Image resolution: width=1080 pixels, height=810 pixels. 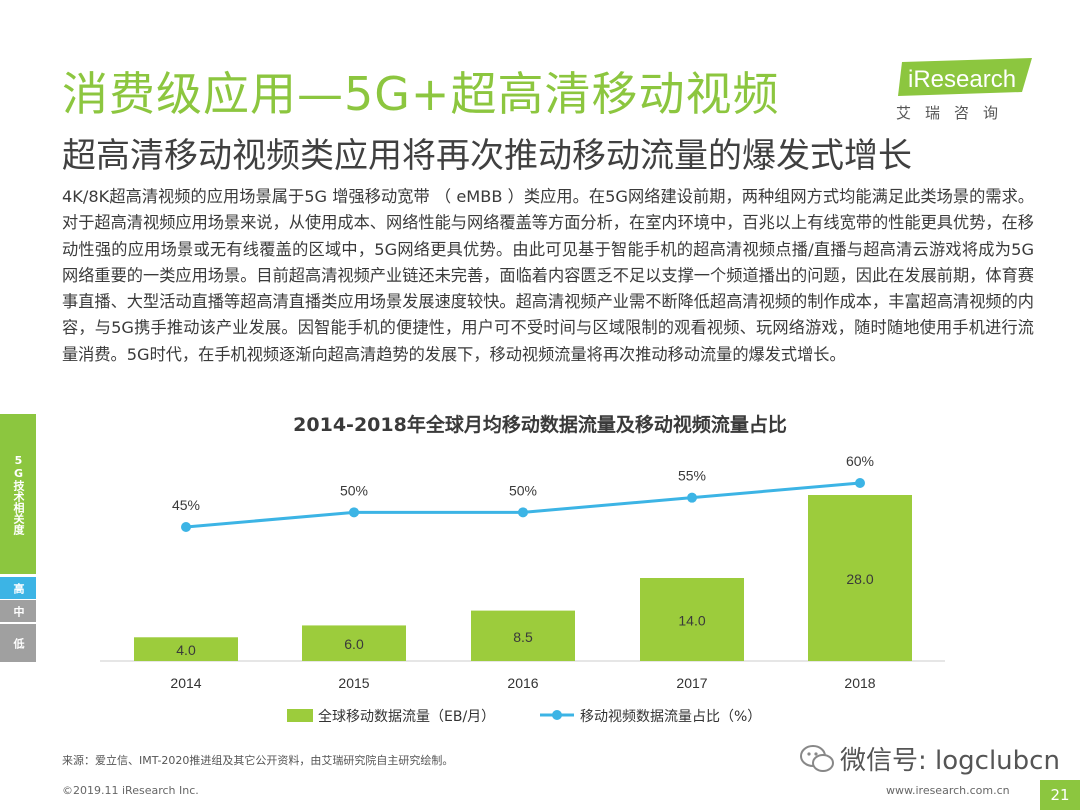 I want to click on x-tick-2015: 2015, so click(x=353, y=683).